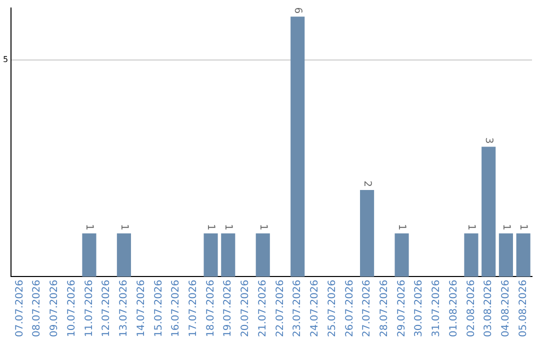 The image size is (540, 340). Describe the element at coordinates (5, 59) in the screenshot. I see `y-tick-label: 5` at that location.